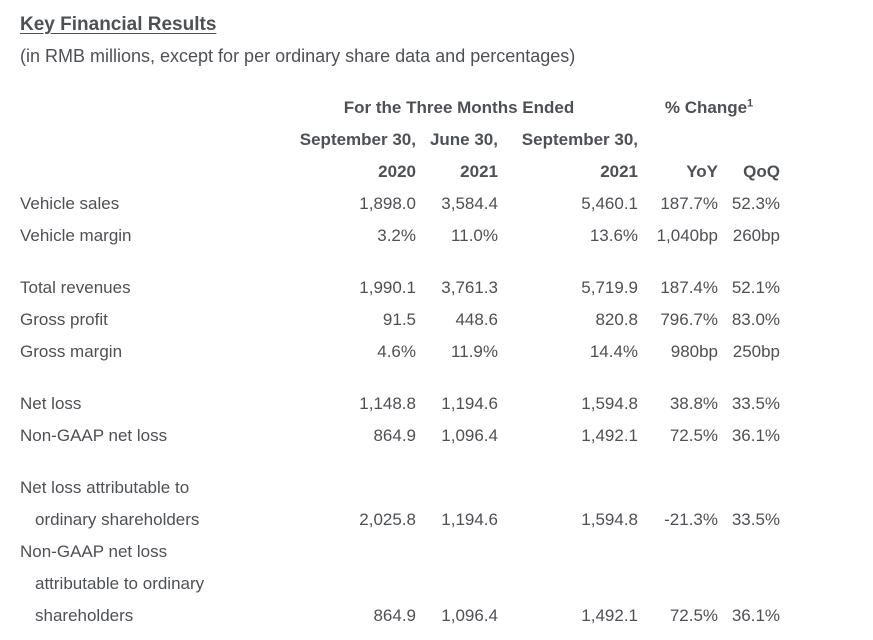 This screenshot has height=640, width=873. What do you see at coordinates (70, 203) in the screenshot?
I see `row-label-line: Vehicle sales` at bounding box center [70, 203].